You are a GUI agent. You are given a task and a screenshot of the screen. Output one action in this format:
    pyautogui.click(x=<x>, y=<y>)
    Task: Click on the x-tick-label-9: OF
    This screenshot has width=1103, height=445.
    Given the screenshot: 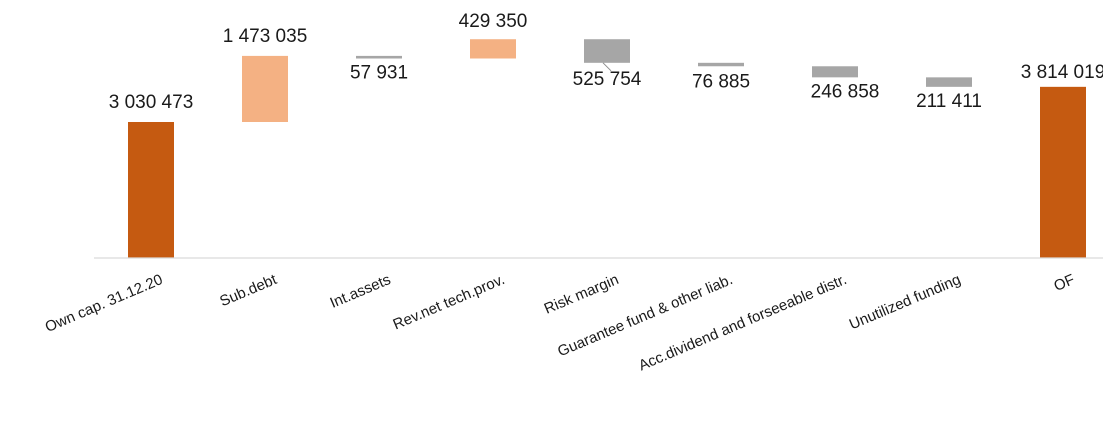 What is the action you would take?
    pyautogui.click(x=1064, y=283)
    